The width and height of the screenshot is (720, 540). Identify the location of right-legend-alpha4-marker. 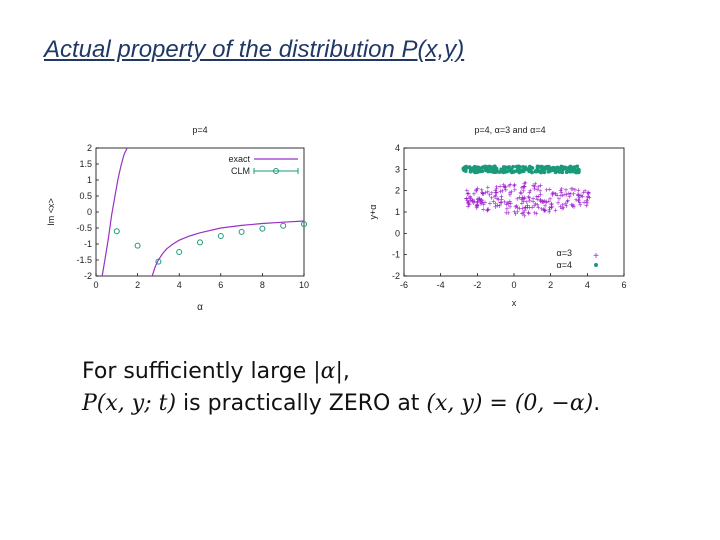
(596, 265).